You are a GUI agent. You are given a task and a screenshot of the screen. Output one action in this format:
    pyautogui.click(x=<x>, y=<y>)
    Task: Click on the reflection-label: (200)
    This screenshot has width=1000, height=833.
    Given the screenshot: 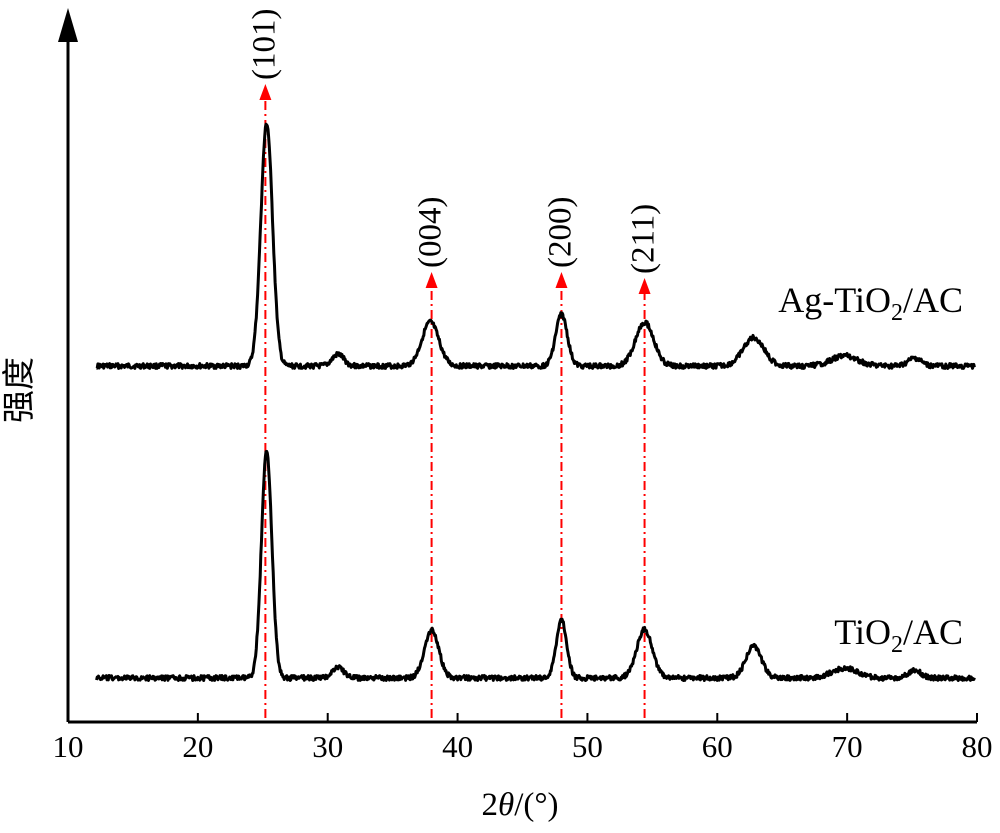 What is the action you would take?
    pyautogui.click(x=560, y=232)
    